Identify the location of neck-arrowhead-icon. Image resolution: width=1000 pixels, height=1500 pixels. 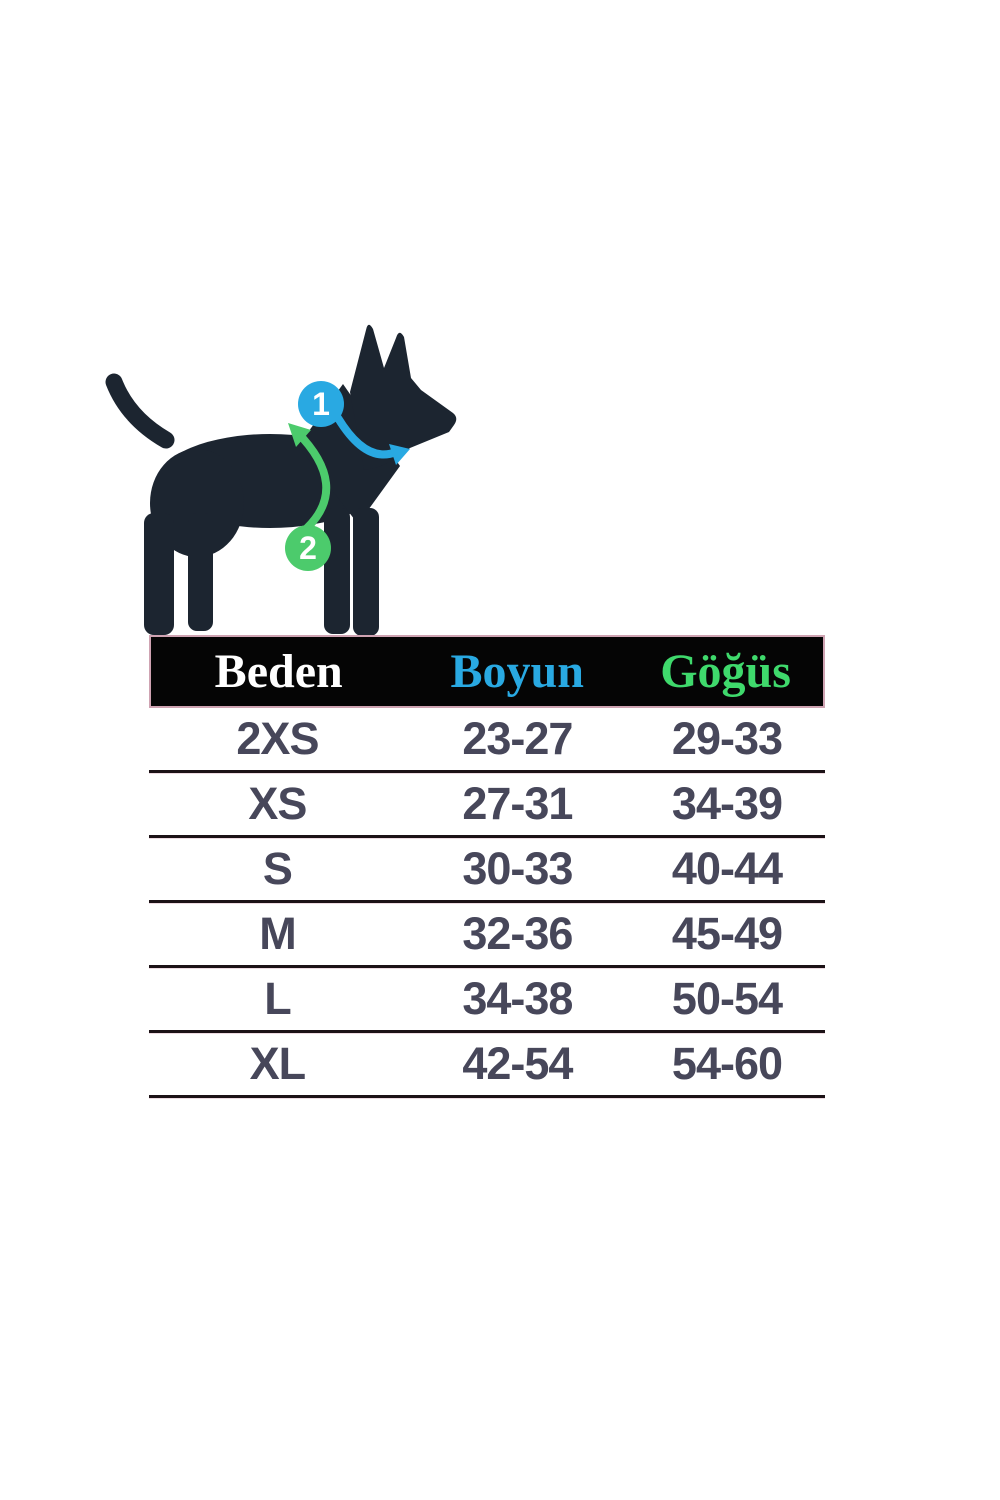
(399, 454).